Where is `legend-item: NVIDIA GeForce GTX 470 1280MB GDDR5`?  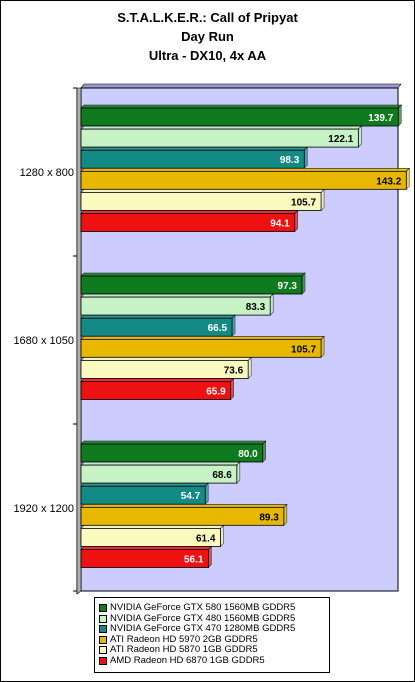
legend-item: NVIDIA GeForce GTX 470 1280MB GDDR5 is located at coordinates (214, 629).